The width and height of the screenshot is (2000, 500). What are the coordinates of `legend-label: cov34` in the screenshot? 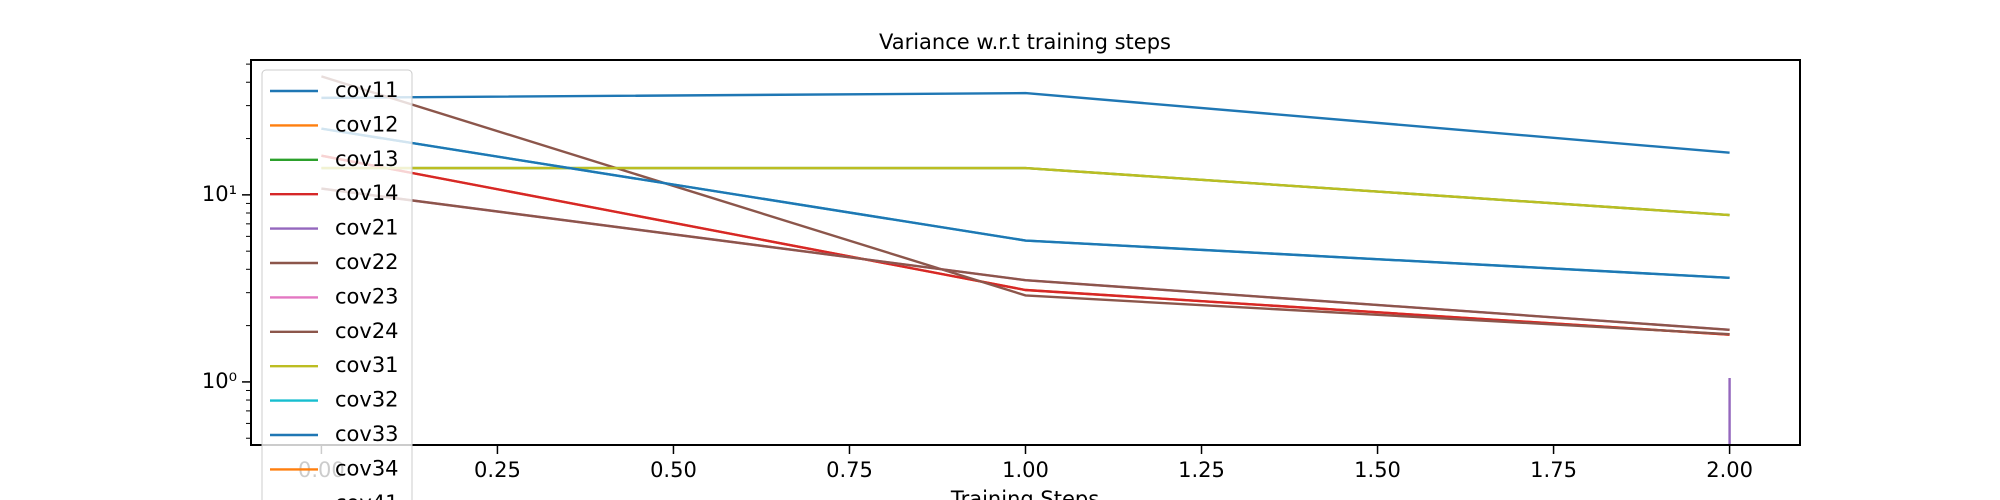 It's located at (367, 468).